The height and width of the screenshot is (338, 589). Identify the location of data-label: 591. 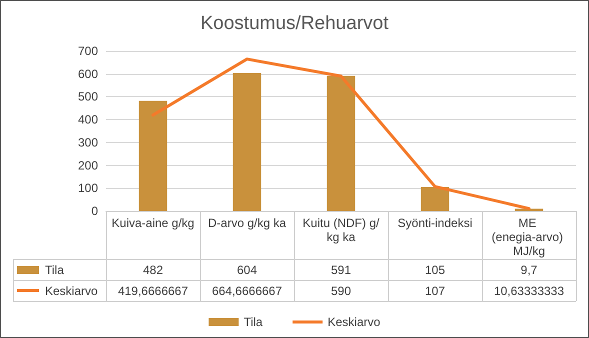
(341, 270).